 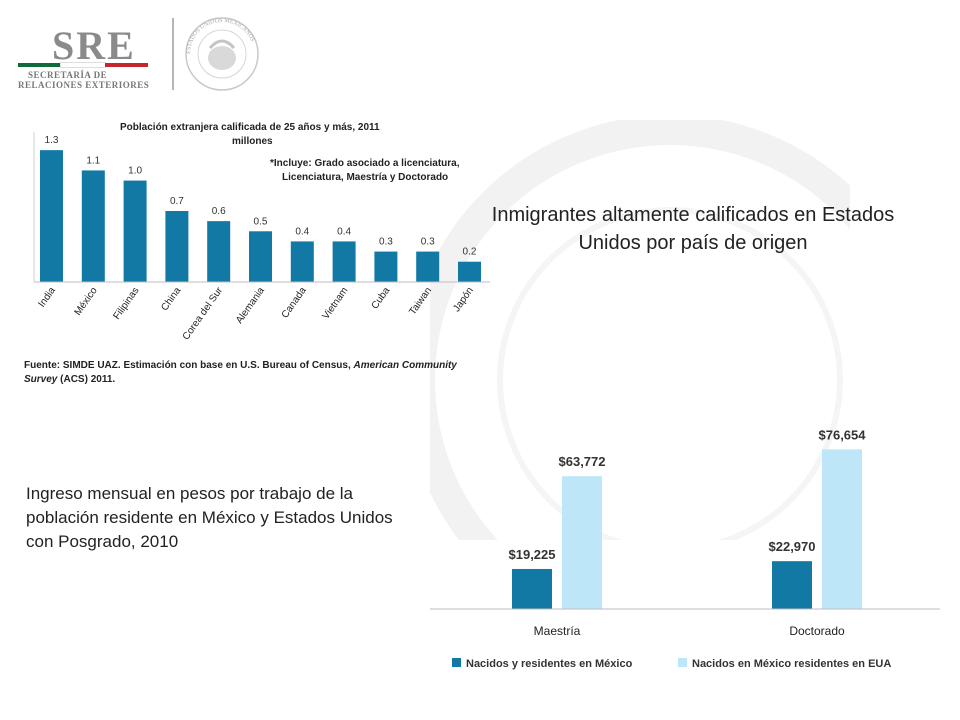 What do you see at coordinates (94, 45) in the screenshot?
I see `sre-logo-text: SRE` at bounding box center [94, 45].